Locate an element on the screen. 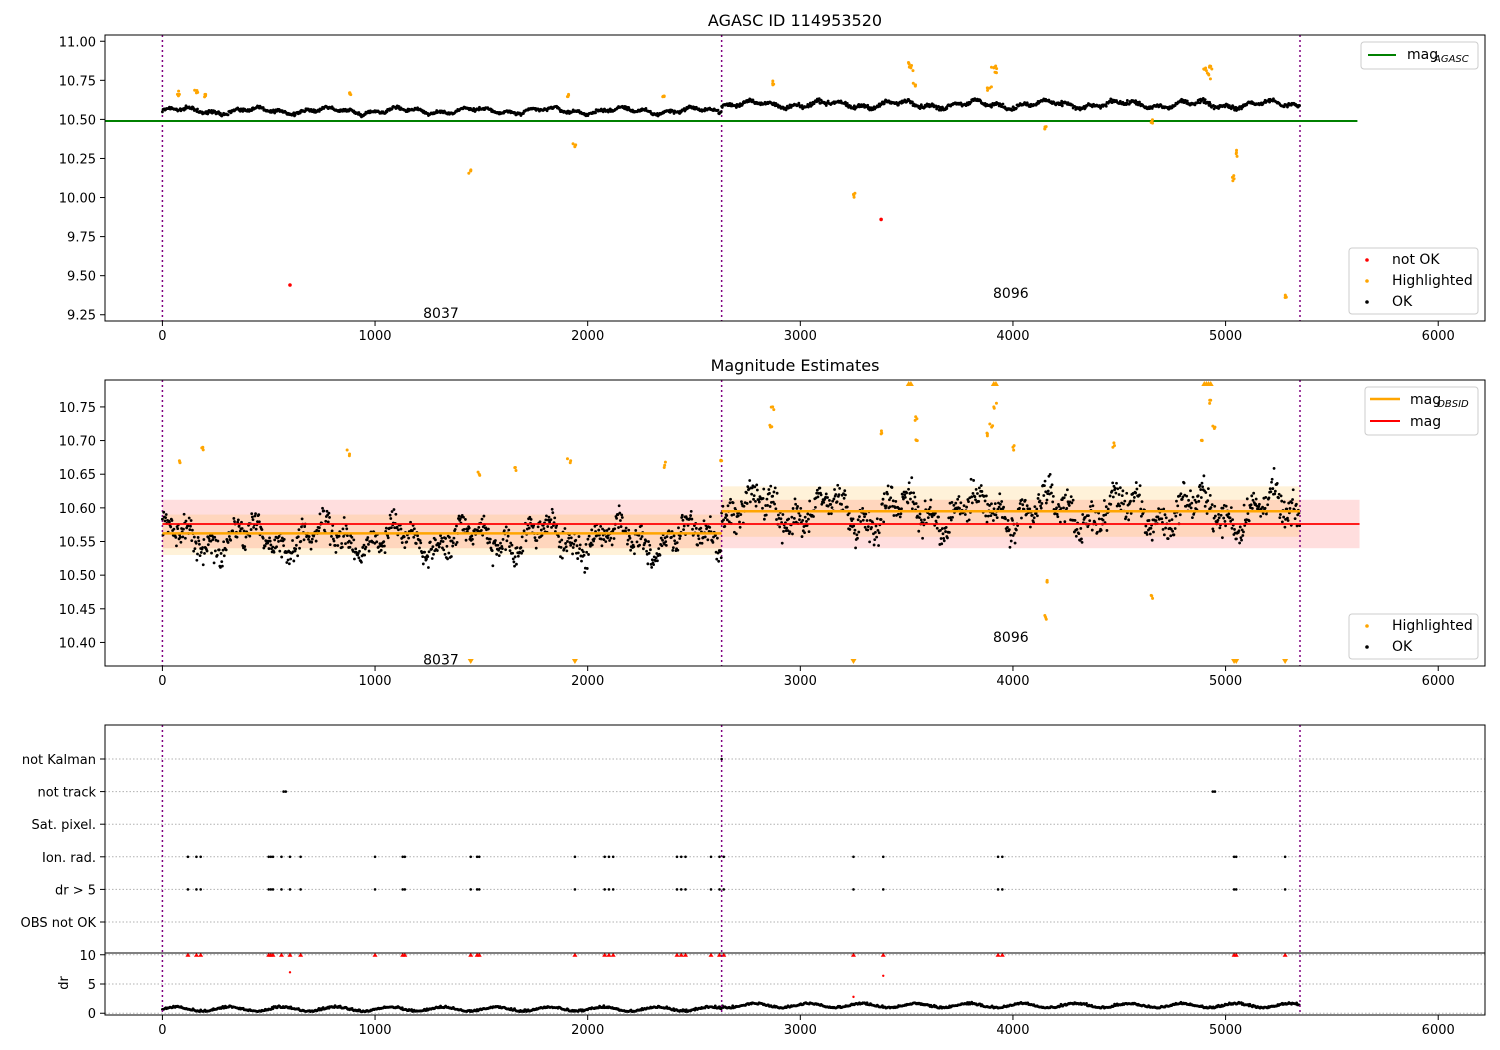 The height and width of the screenshot is (1050, 1500). agasc-xtick-label: 2000 is located at coordinates (587, 336).